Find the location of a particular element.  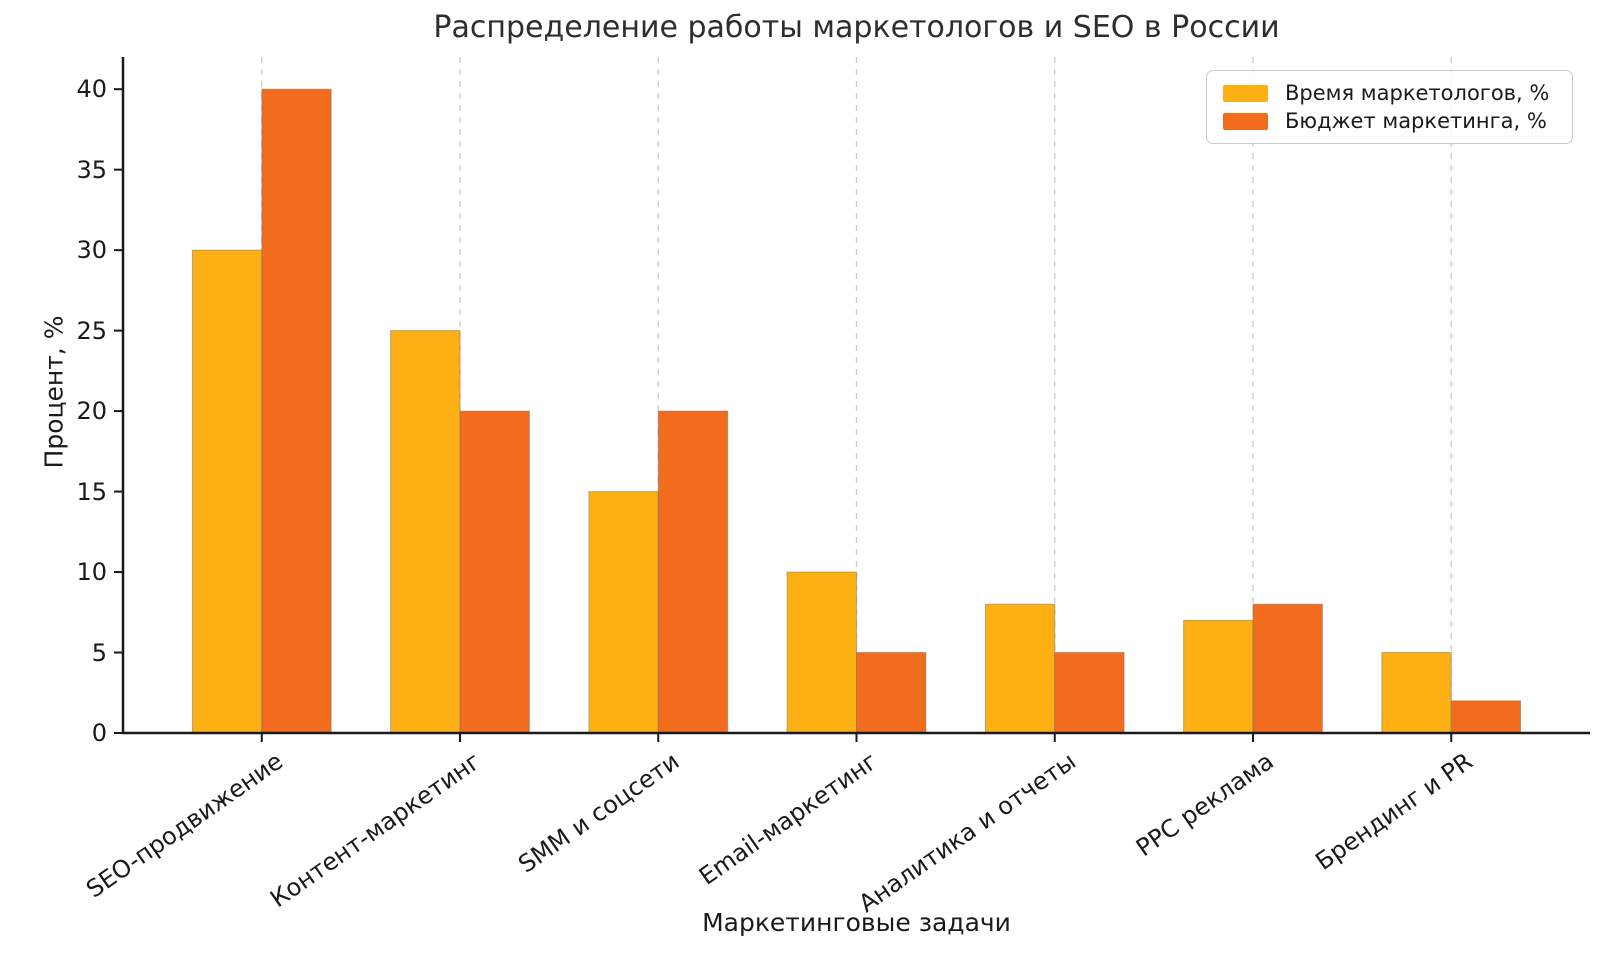

y-tick-label: 35 is located at coordinates (91, 169).